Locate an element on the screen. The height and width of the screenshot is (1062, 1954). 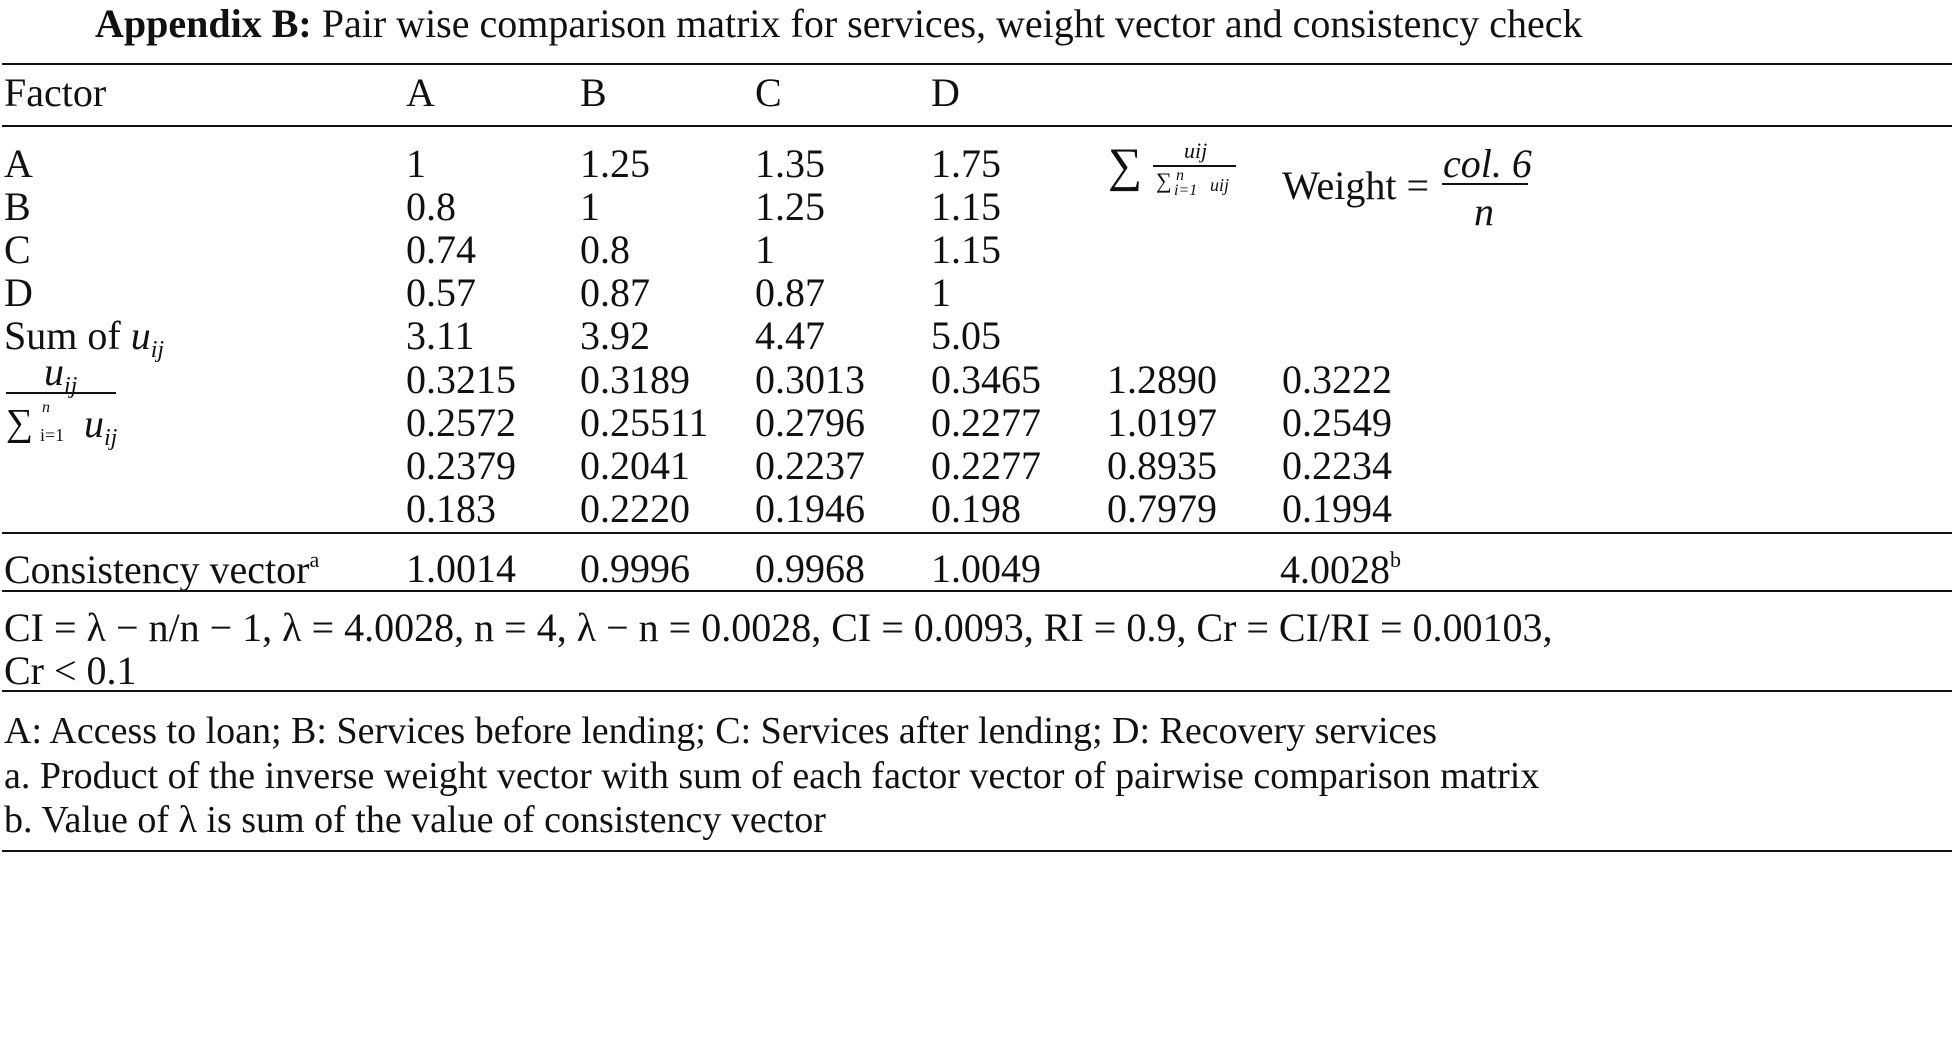
lambda-value: 4.0028b is located at coordinates (1340, 569).